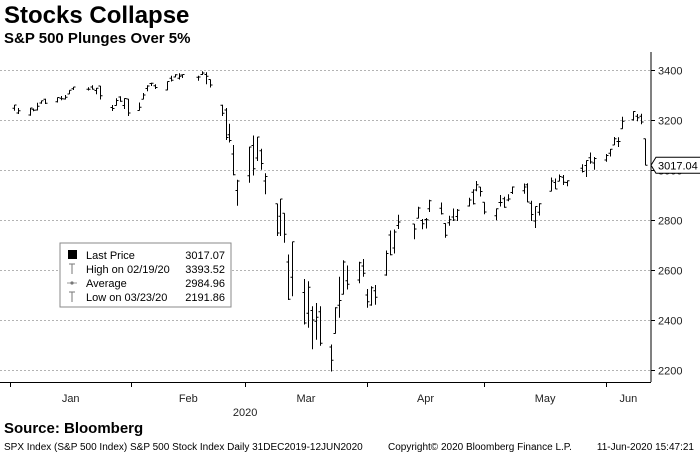 The height and width of the screenshot is (455, 700). I want to click on last-price-marker: 3017.04, so click(675, 165).